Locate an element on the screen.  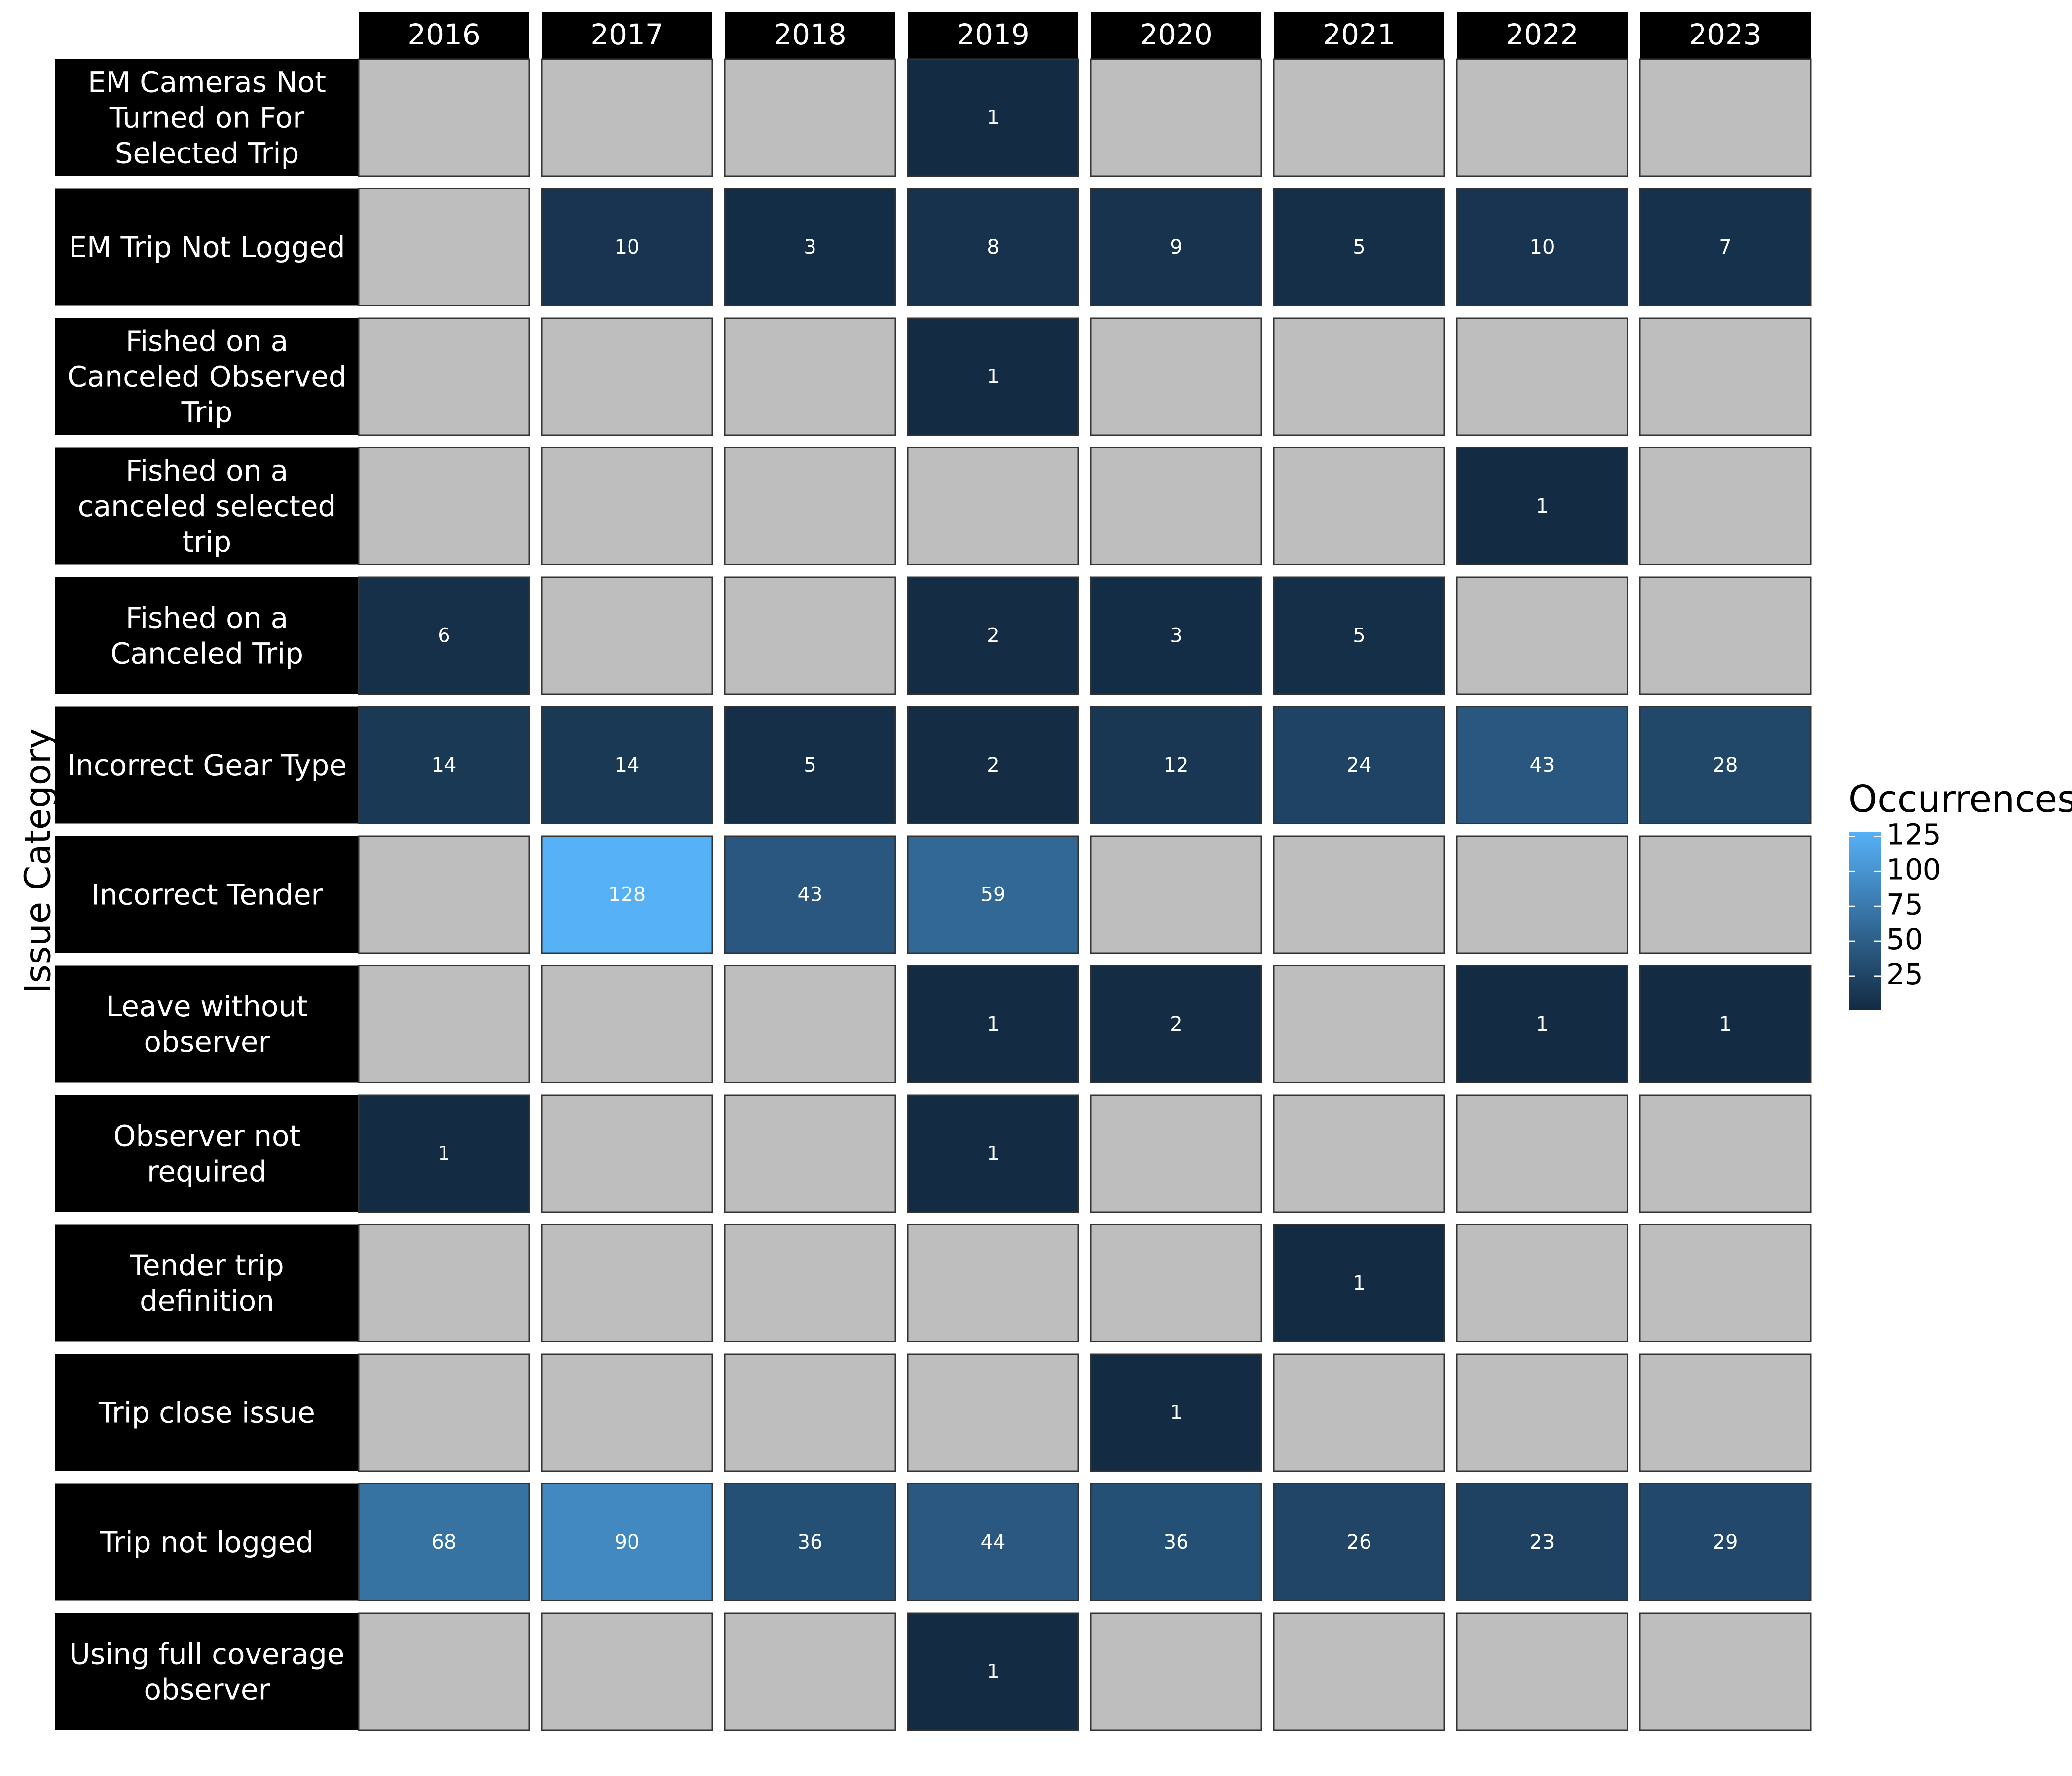
cell-value-label: 7 is located at coordinates (1725, 248).